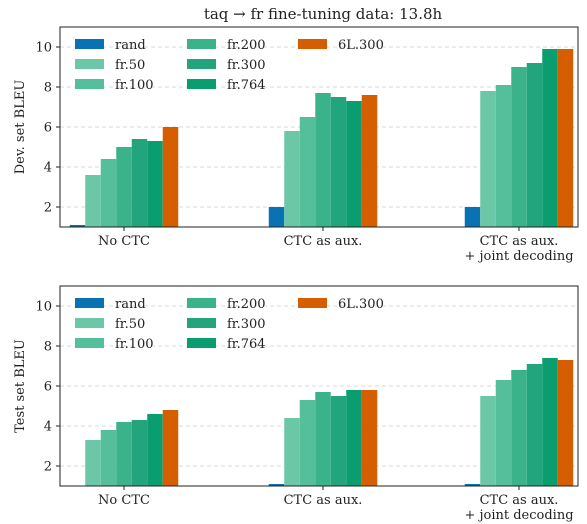 The image size is (587, 524). Describe the element at coordinates (20, 386) in the screenshot. I see `y-axis-label: Test set BLEU` at that location.